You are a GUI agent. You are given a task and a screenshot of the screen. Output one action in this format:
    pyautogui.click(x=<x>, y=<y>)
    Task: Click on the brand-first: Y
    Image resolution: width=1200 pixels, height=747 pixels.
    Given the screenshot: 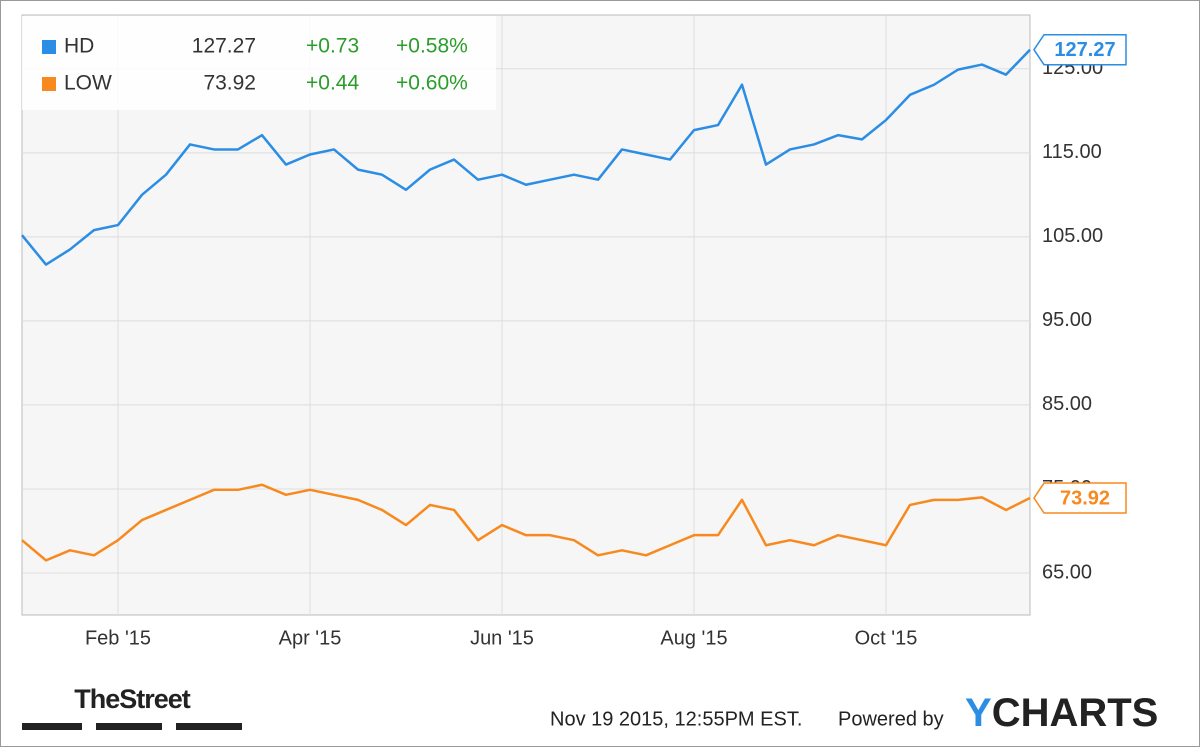 What is the action you would take?
    pyautogui.click(x=978, y=713)
    